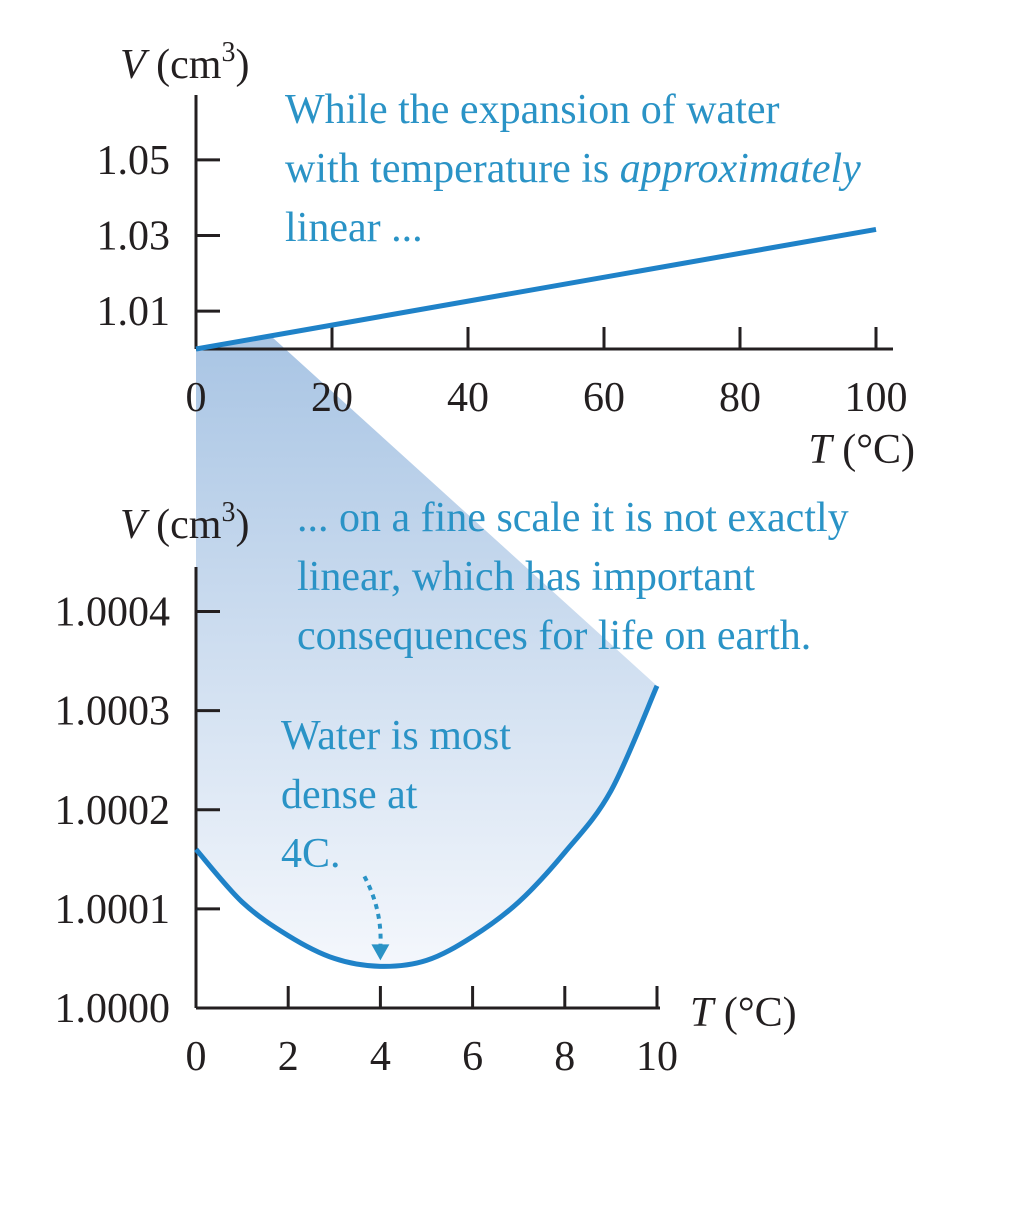  I want to click on top-x-tick-label: 60, so click(604, 398).